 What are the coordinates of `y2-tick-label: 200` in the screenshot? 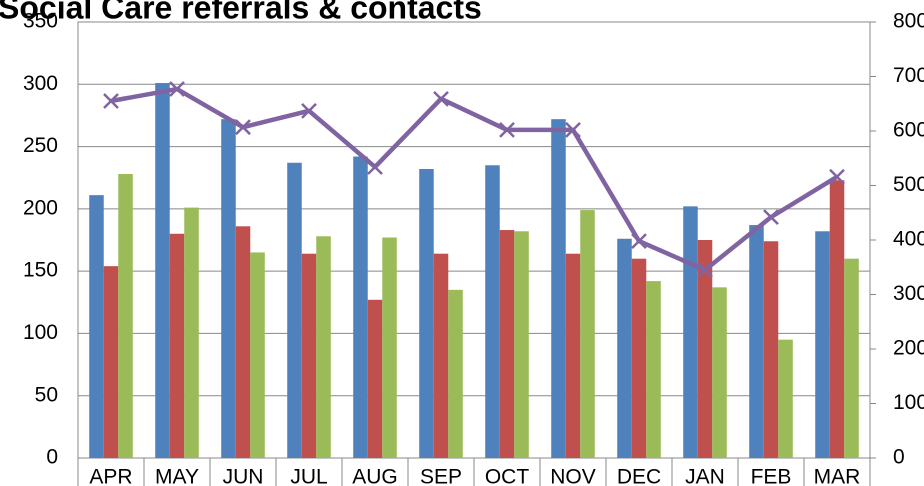 It's located at (908, 348).